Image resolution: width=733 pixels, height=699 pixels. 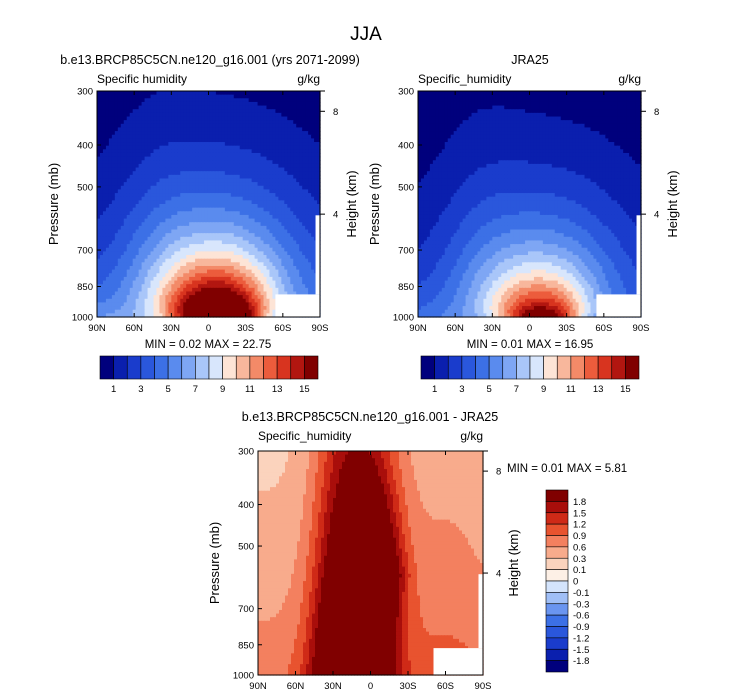 What do you see at coordinates (215, 367) in the screenshot?
I see `colorbar-swatch` at bounding box center [215, 367].